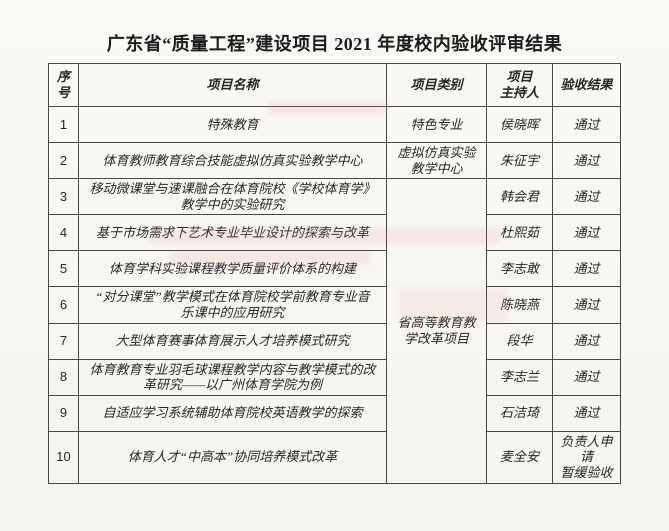  I want to click on row-index-cell: 3, so click(63, 197).